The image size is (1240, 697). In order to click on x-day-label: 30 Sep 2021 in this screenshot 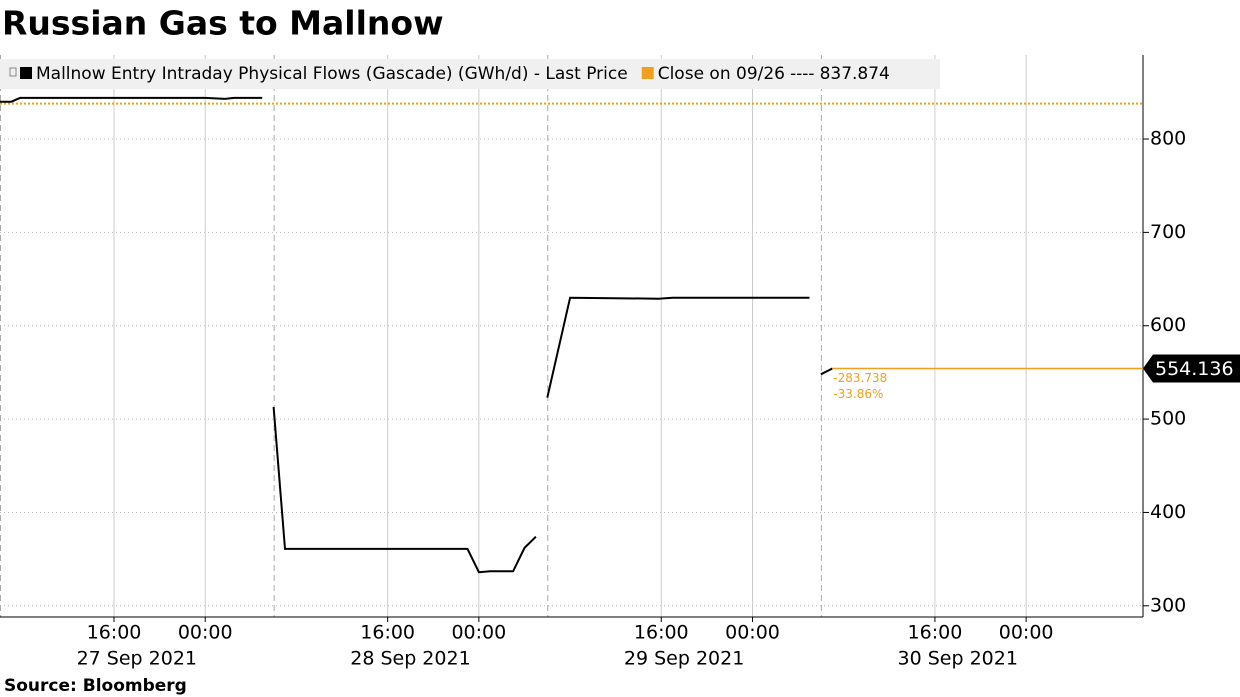, I will do `click(958, 659)`.